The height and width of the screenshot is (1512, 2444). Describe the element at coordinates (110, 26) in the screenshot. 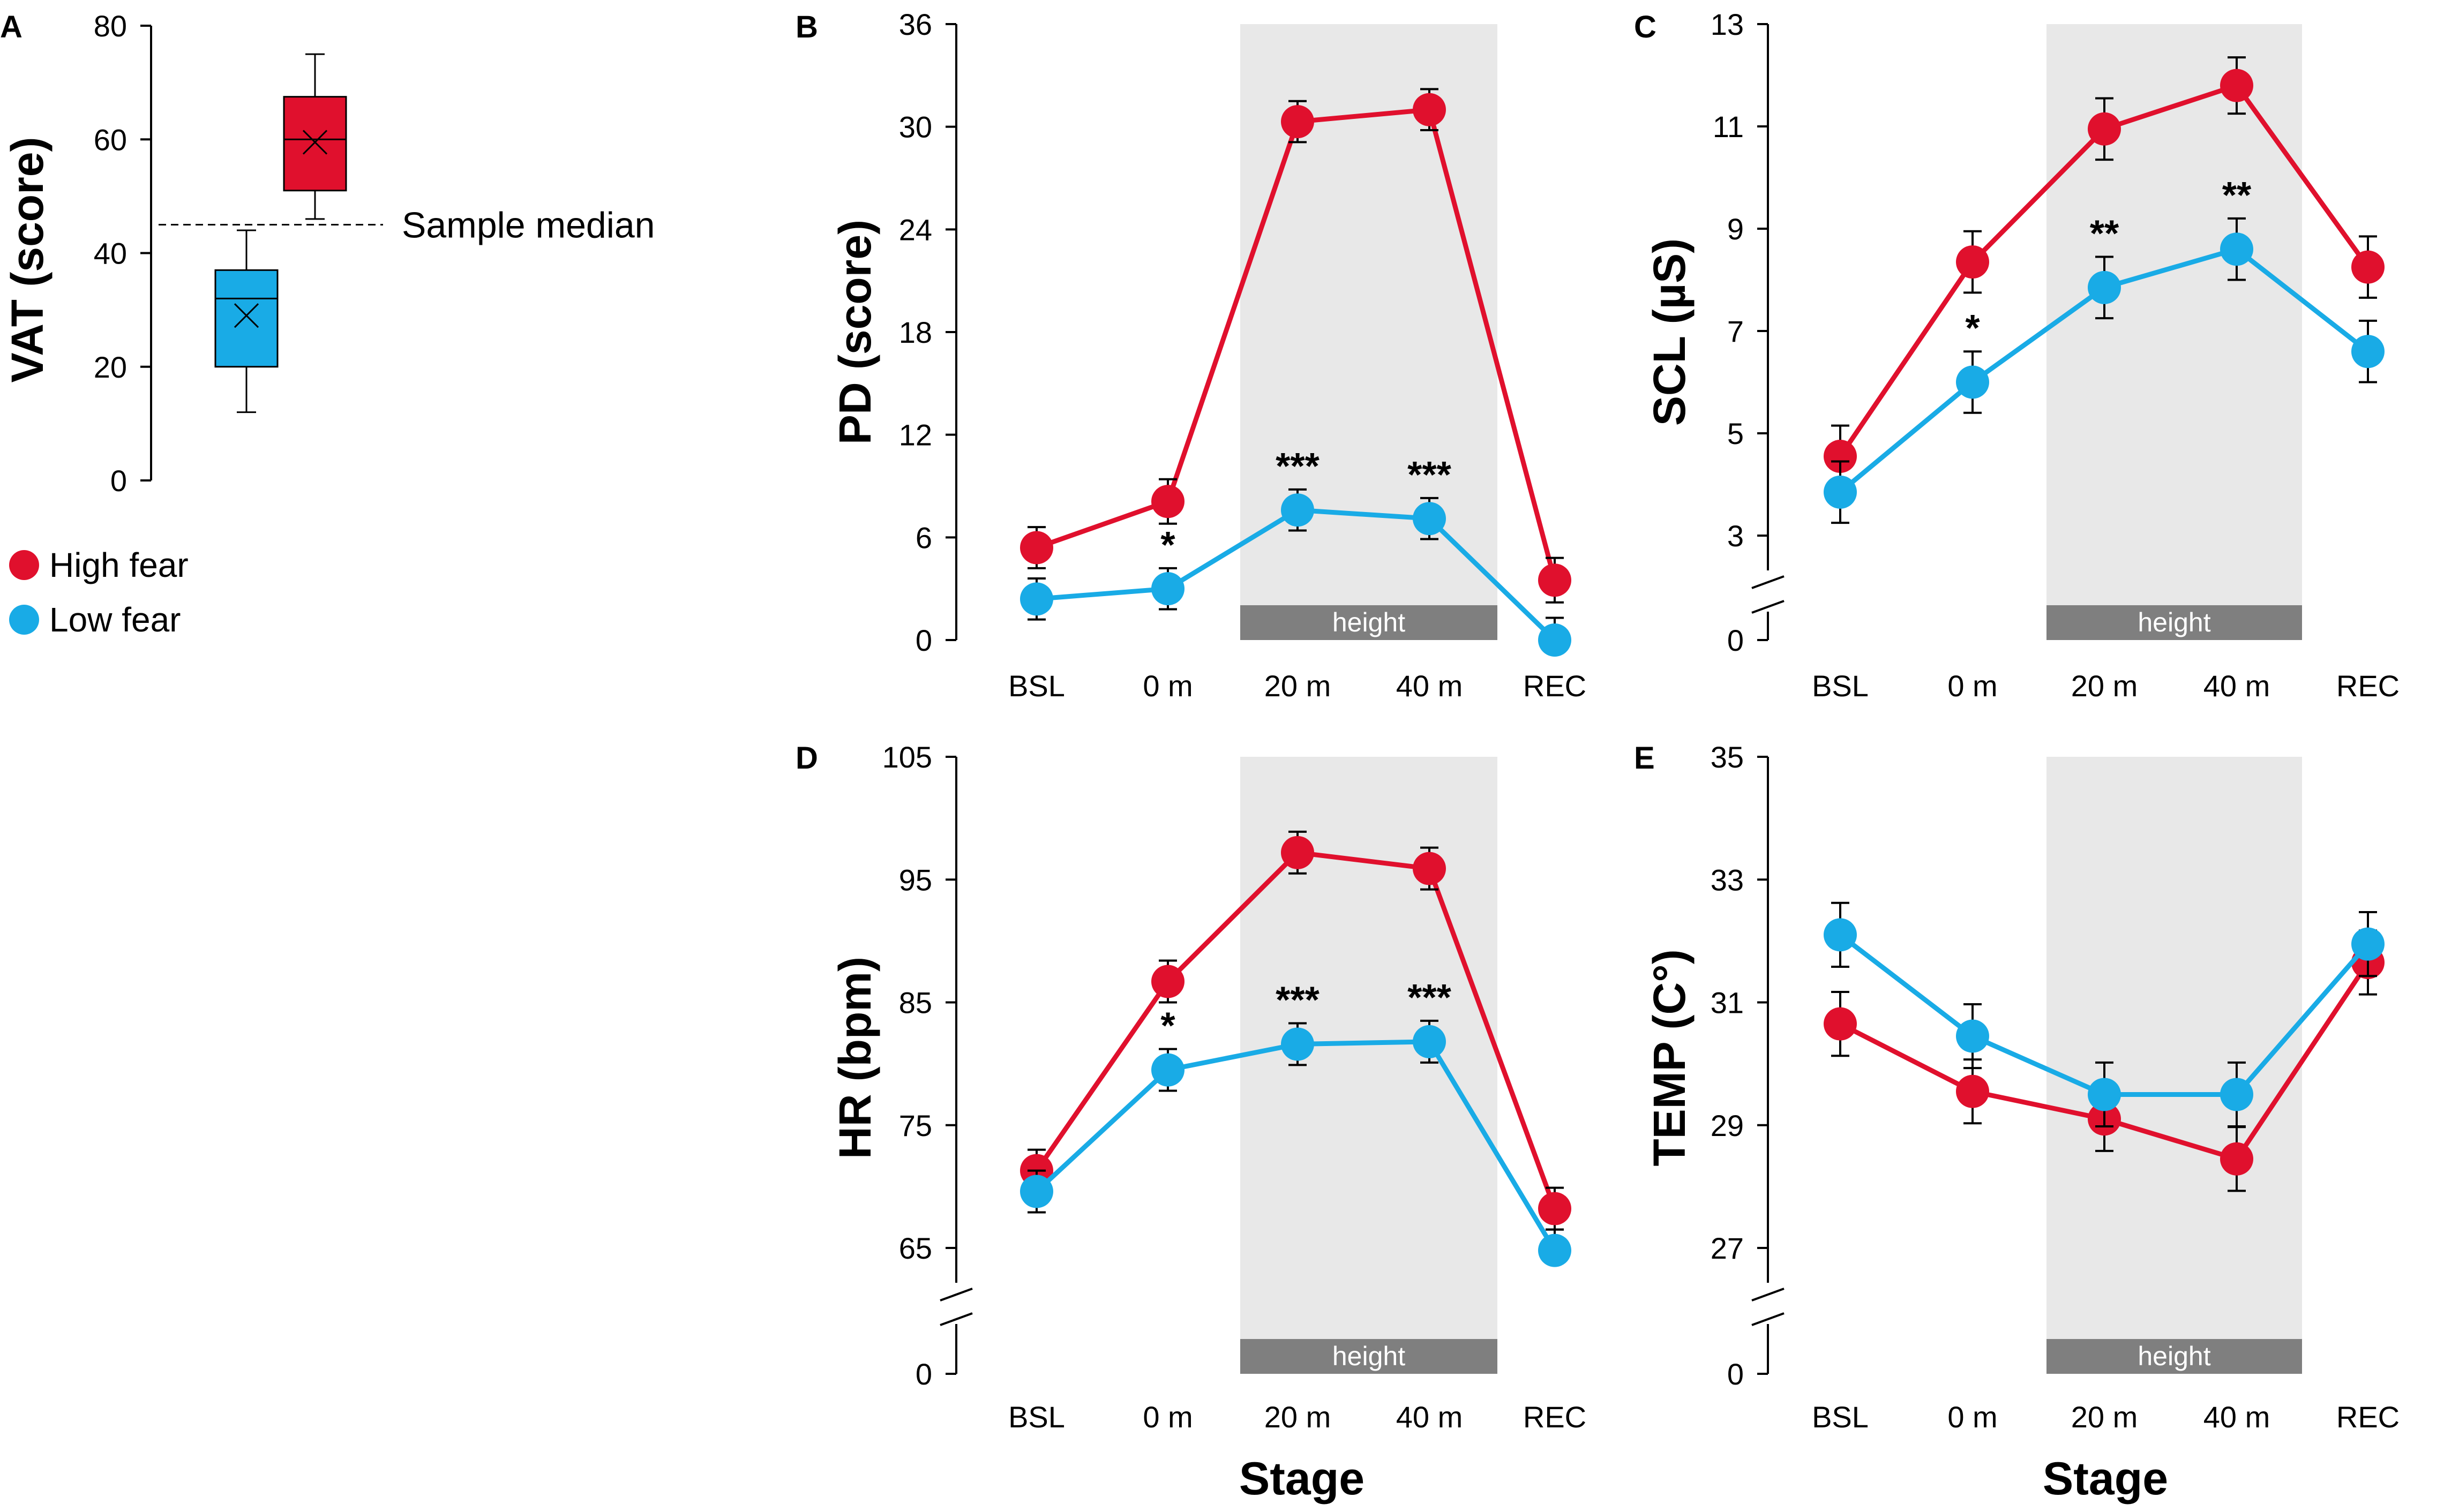

I see `y-tick-label-a: 80` at that location.